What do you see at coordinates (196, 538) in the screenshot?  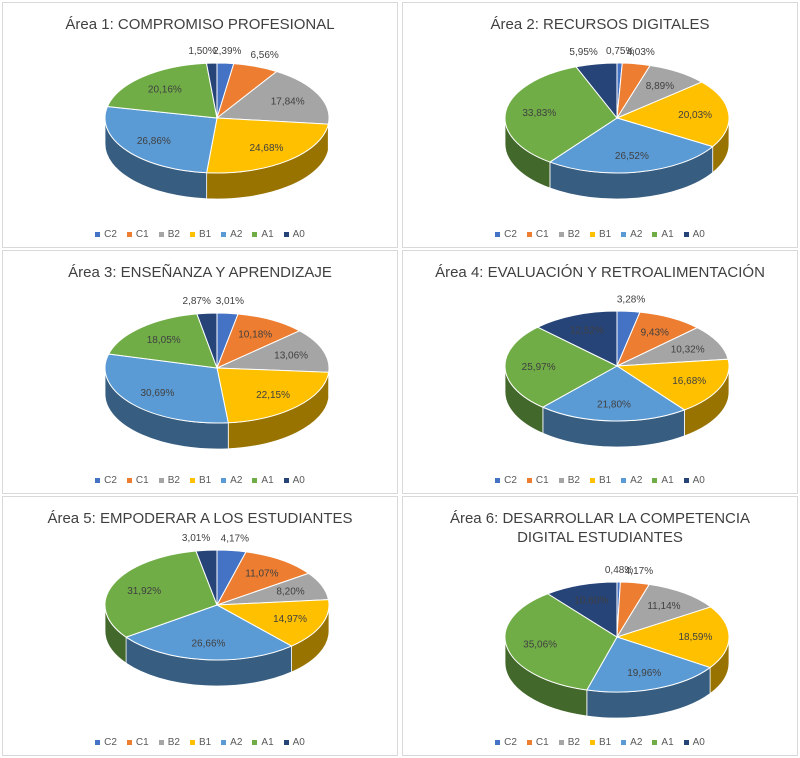 I see `data-label: 3,01%` at bounding box center [196, 538].